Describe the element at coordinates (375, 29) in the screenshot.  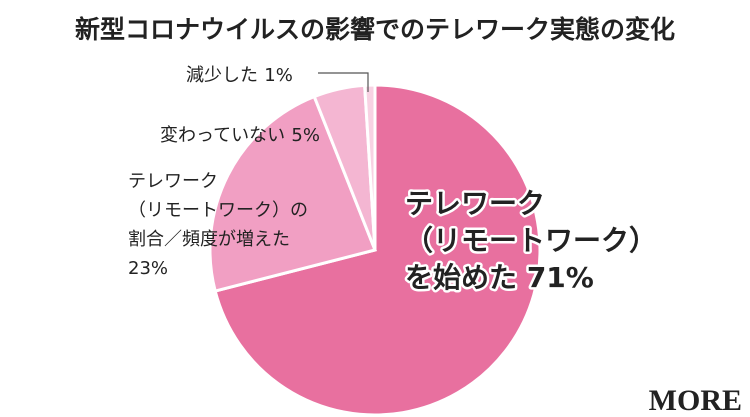
I see `chart-title: 新型コロナウイルスの影響でのテレワーク実態の変化` at that location.